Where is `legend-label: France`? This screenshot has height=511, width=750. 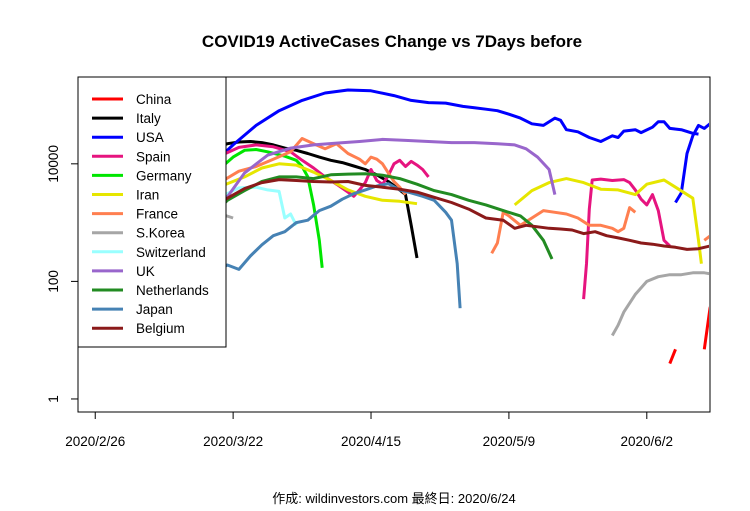 legend-label: France is located at coordinates (157, 214).